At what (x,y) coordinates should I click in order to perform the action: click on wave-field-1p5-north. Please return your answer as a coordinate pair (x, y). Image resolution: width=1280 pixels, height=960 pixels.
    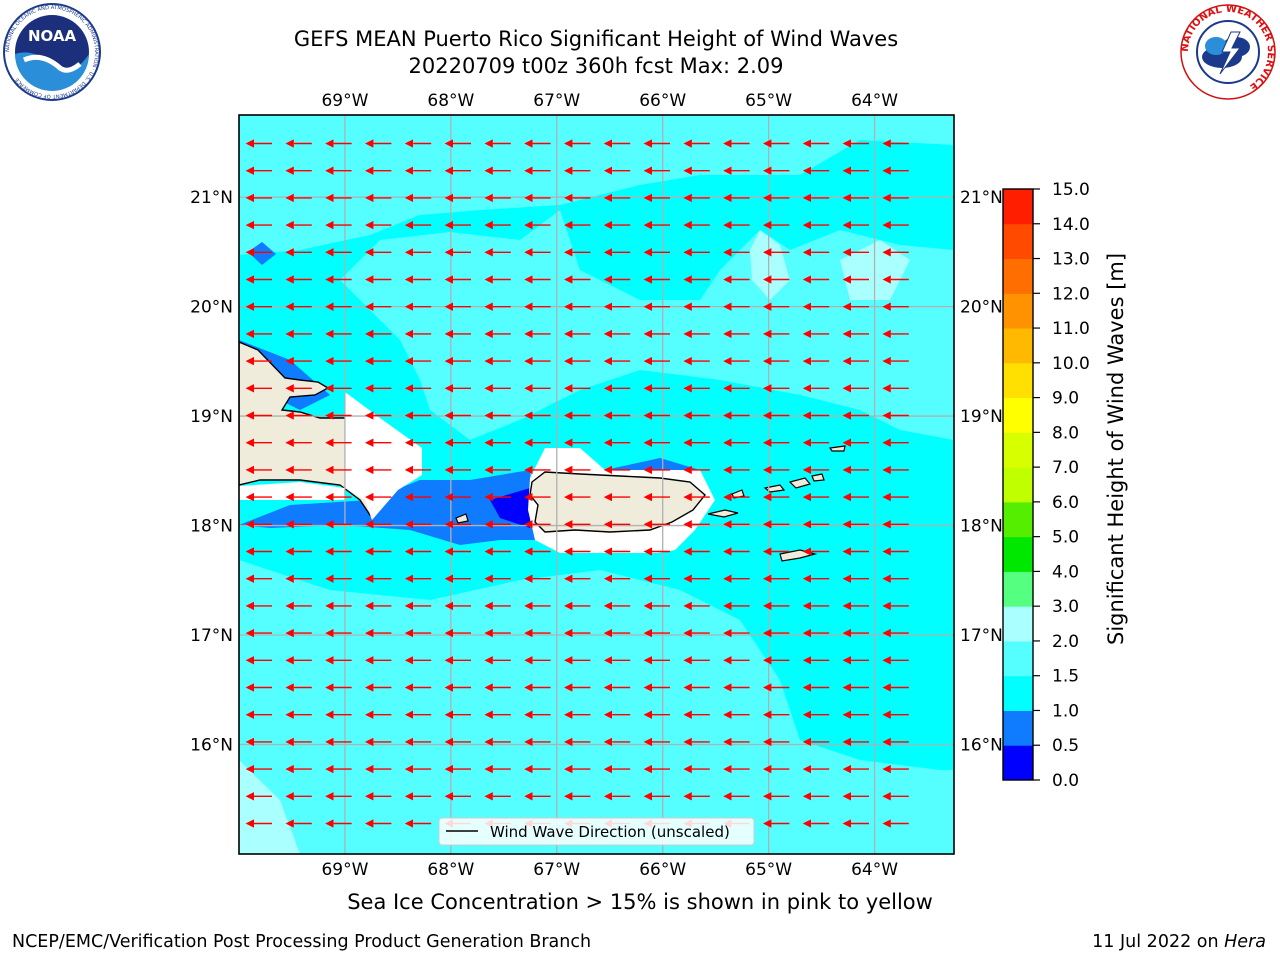
    Looking at the image, I should click on (596, 185).